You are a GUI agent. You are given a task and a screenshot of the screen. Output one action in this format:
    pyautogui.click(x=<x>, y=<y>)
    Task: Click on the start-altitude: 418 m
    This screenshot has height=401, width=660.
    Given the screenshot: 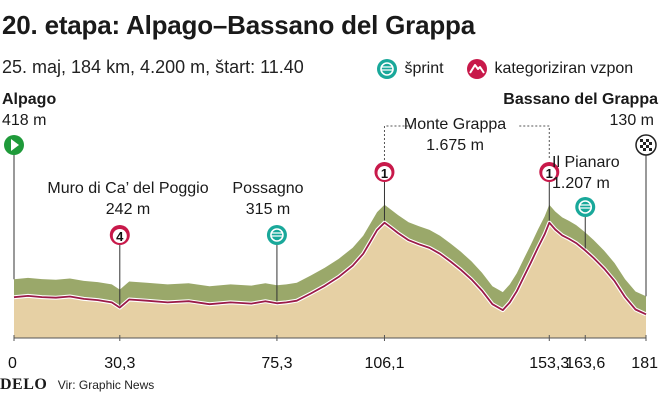 What is the action you would take?
    pyautogui.click(x=24, y=120)
    